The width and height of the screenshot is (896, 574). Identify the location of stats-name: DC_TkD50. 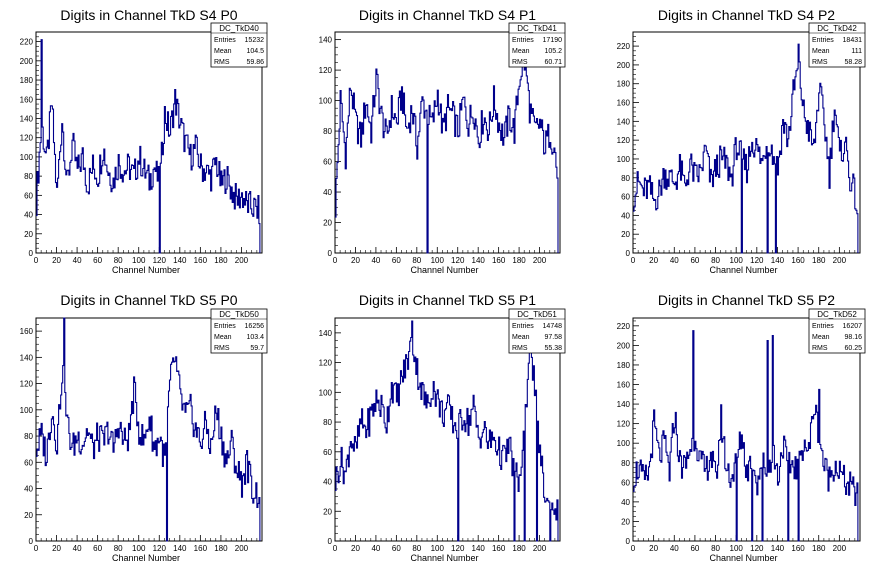
(239, 314).